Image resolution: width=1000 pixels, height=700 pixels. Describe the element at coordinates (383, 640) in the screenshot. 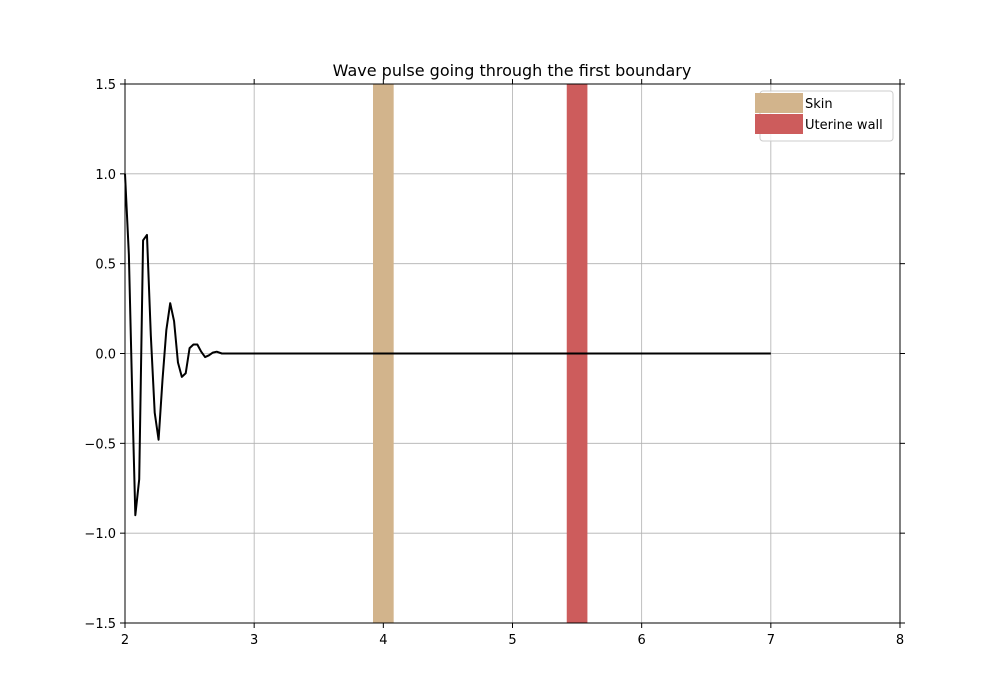

I see `x-tick-label: 4` at that location.